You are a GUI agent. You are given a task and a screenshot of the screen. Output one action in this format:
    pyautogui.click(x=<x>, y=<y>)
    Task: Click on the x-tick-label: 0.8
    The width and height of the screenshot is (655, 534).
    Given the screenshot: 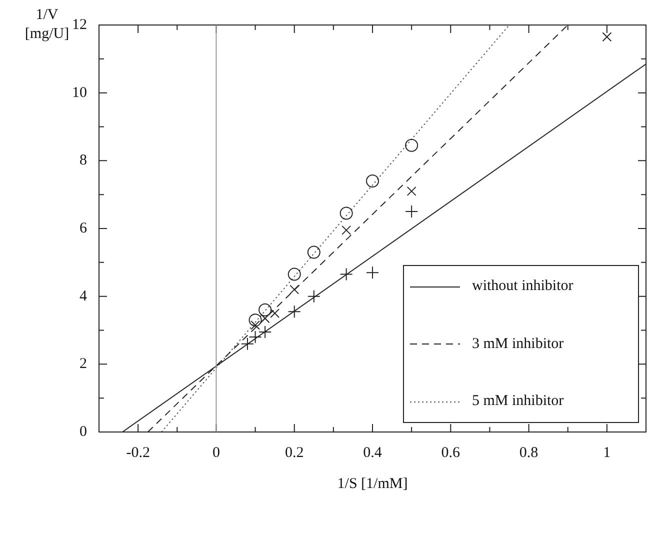 What is the action you would take?
    pyautogui.click(x=528, y=452)
    